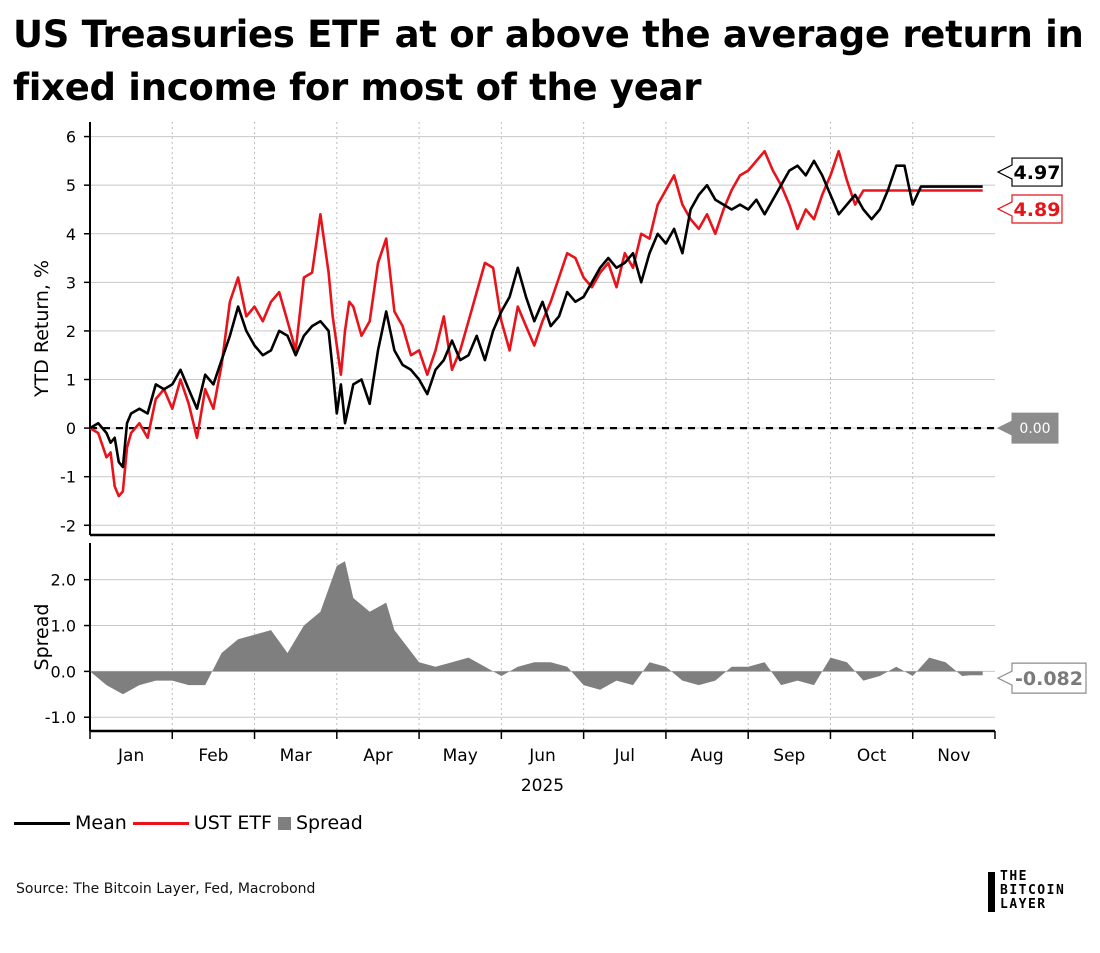 The width and height of the screenshot is (1100, 953). What do you see at coordinates (789, 756) in the screenshot?
I see `x-tick-label-sep: Sep` at bounding box center [789, 756].